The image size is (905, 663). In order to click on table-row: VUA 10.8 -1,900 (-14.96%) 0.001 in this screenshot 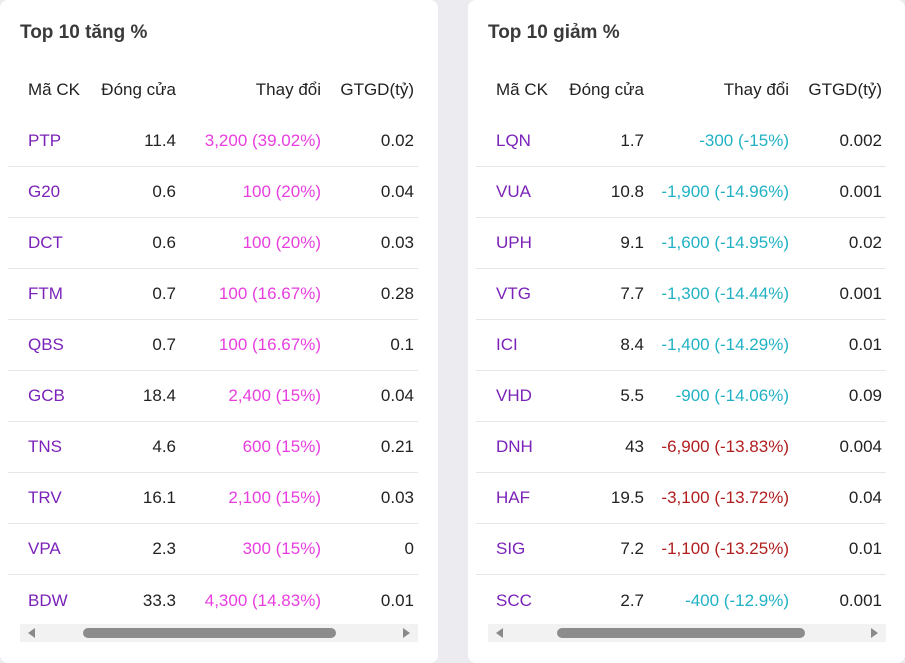, I will do `click(681, 192)`.